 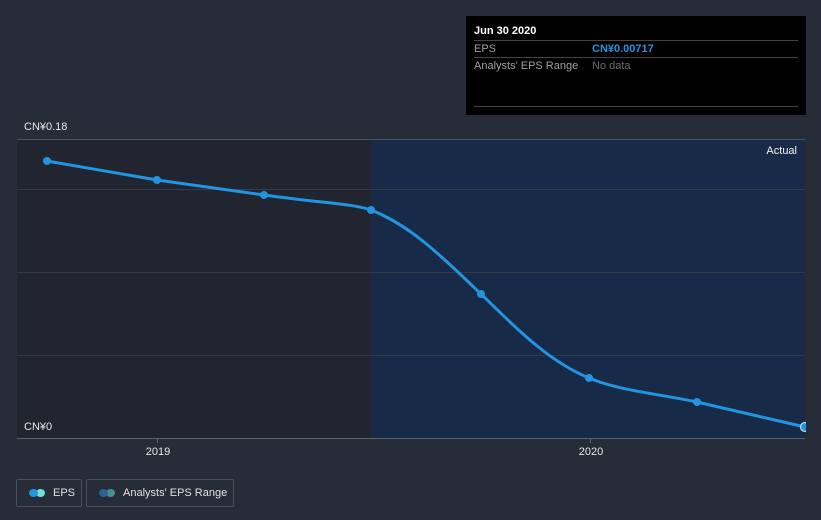 I want to click on legend-analysts-range-button: Analysts' EPS Range, so click(x=160, y=493).